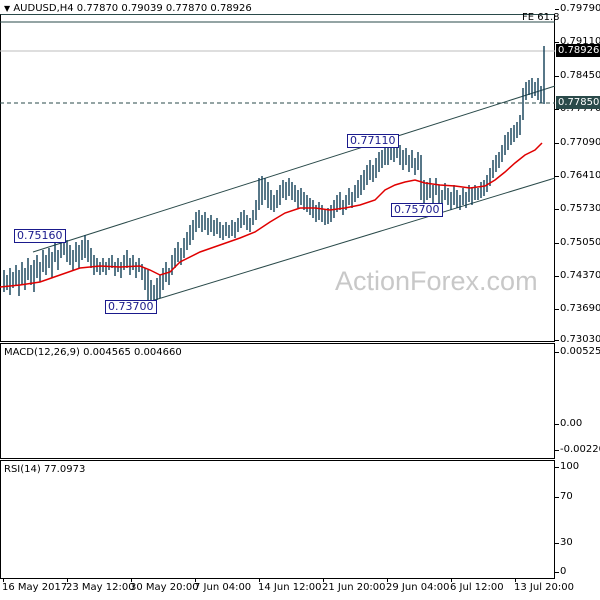 The image size is (600, 600). What do you see at coordinates (417, 210) in the screenshot?
I see `callout-swing-low-2: 0.75700` at bounding box center [417, 210].